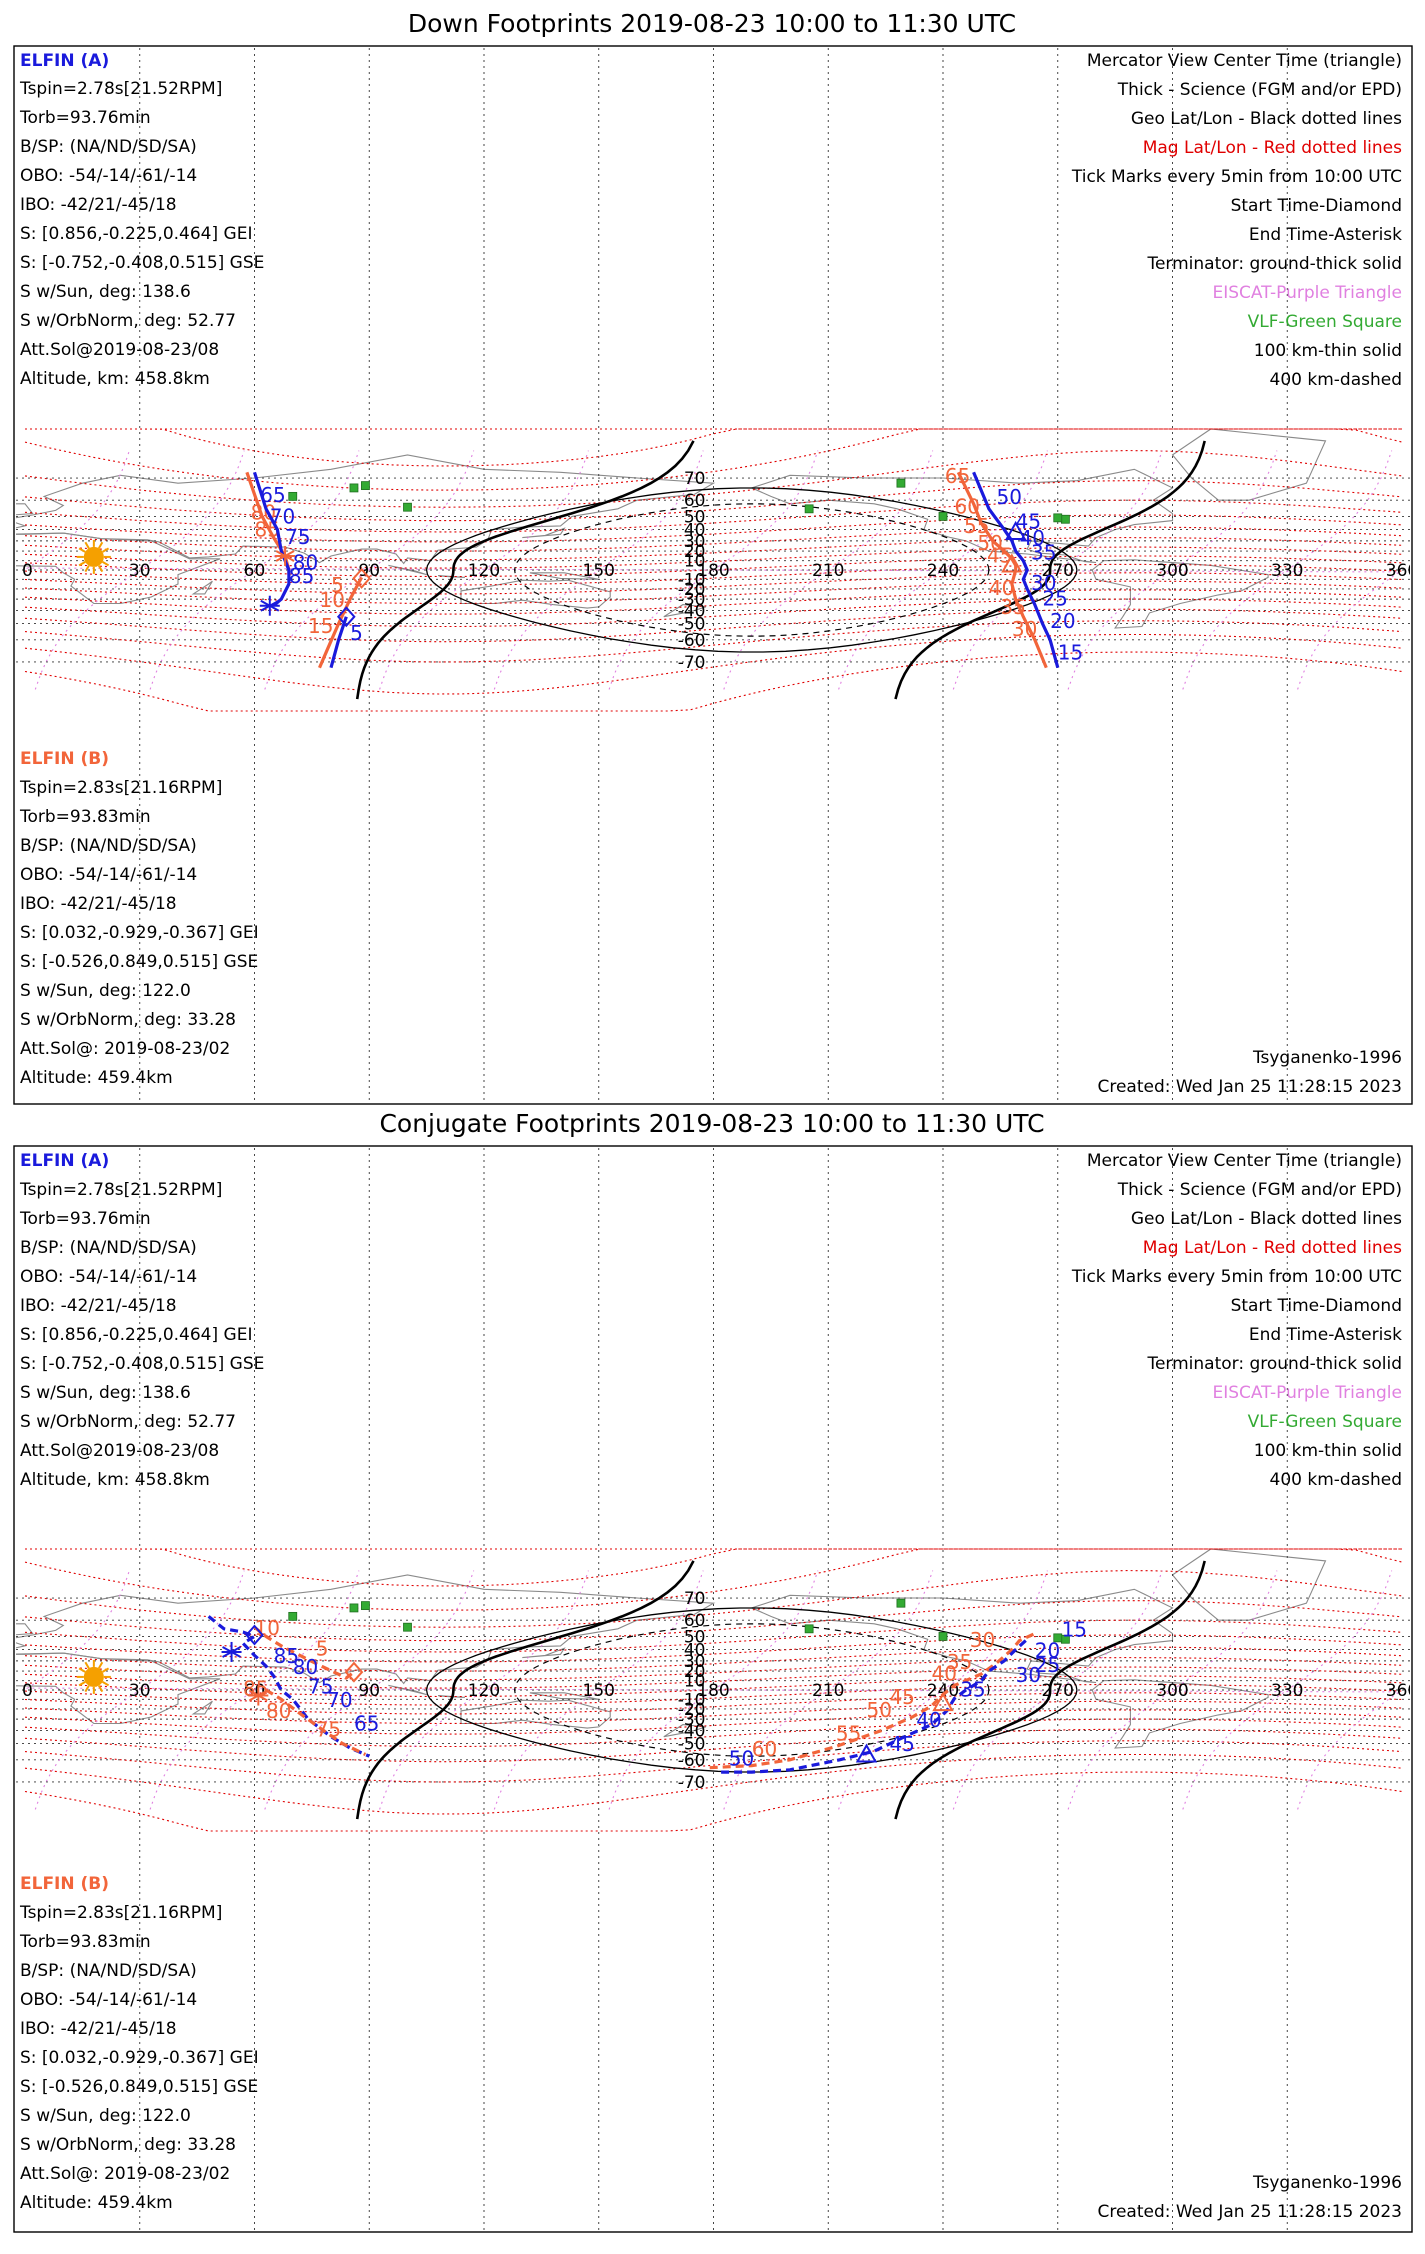  Describe the element at coordinates (64, 1884) in the screenshot. I see `elfin-b-header: ELFIN (B)` at that location.